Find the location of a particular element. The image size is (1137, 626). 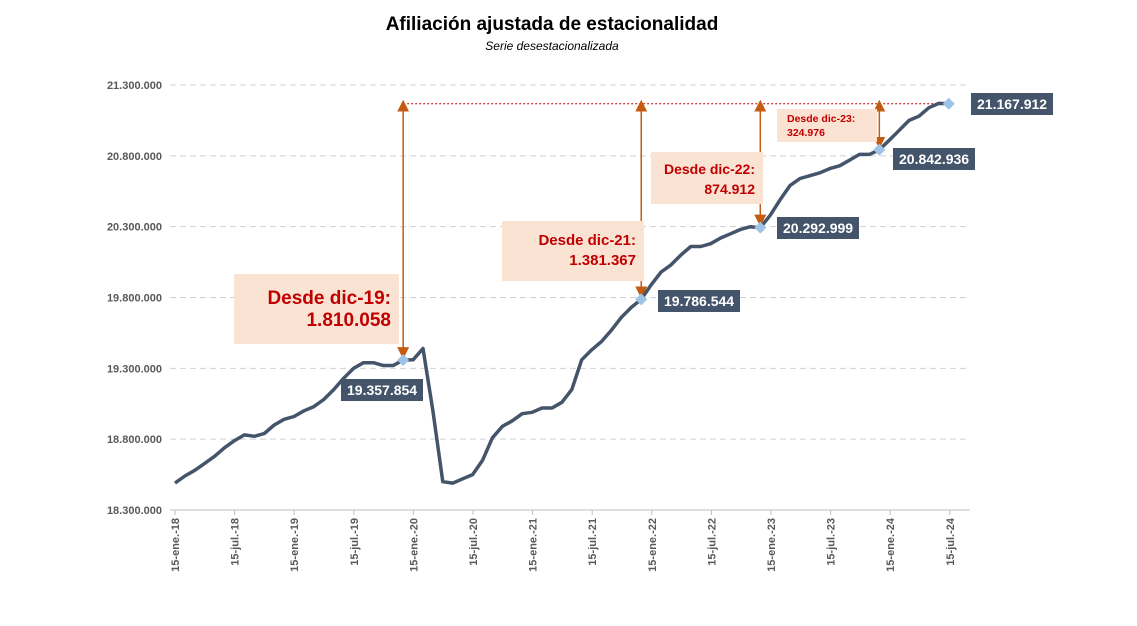

y-tick-label: 19.800.000 is located at coordinates (134, 299).